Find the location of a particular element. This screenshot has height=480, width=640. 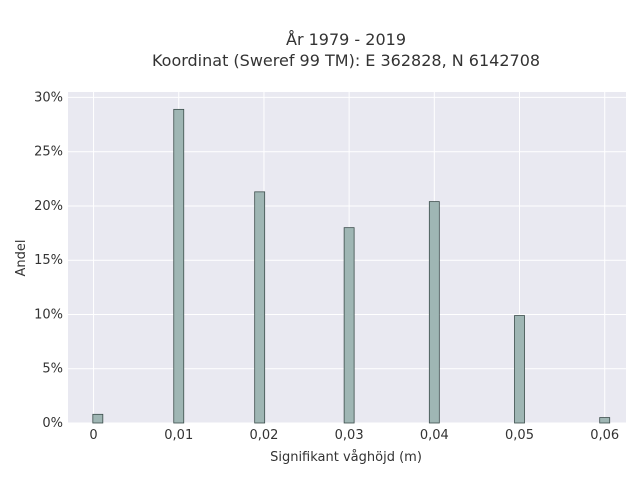

y-tick-label: 30% is located at coordinates (48, 97).